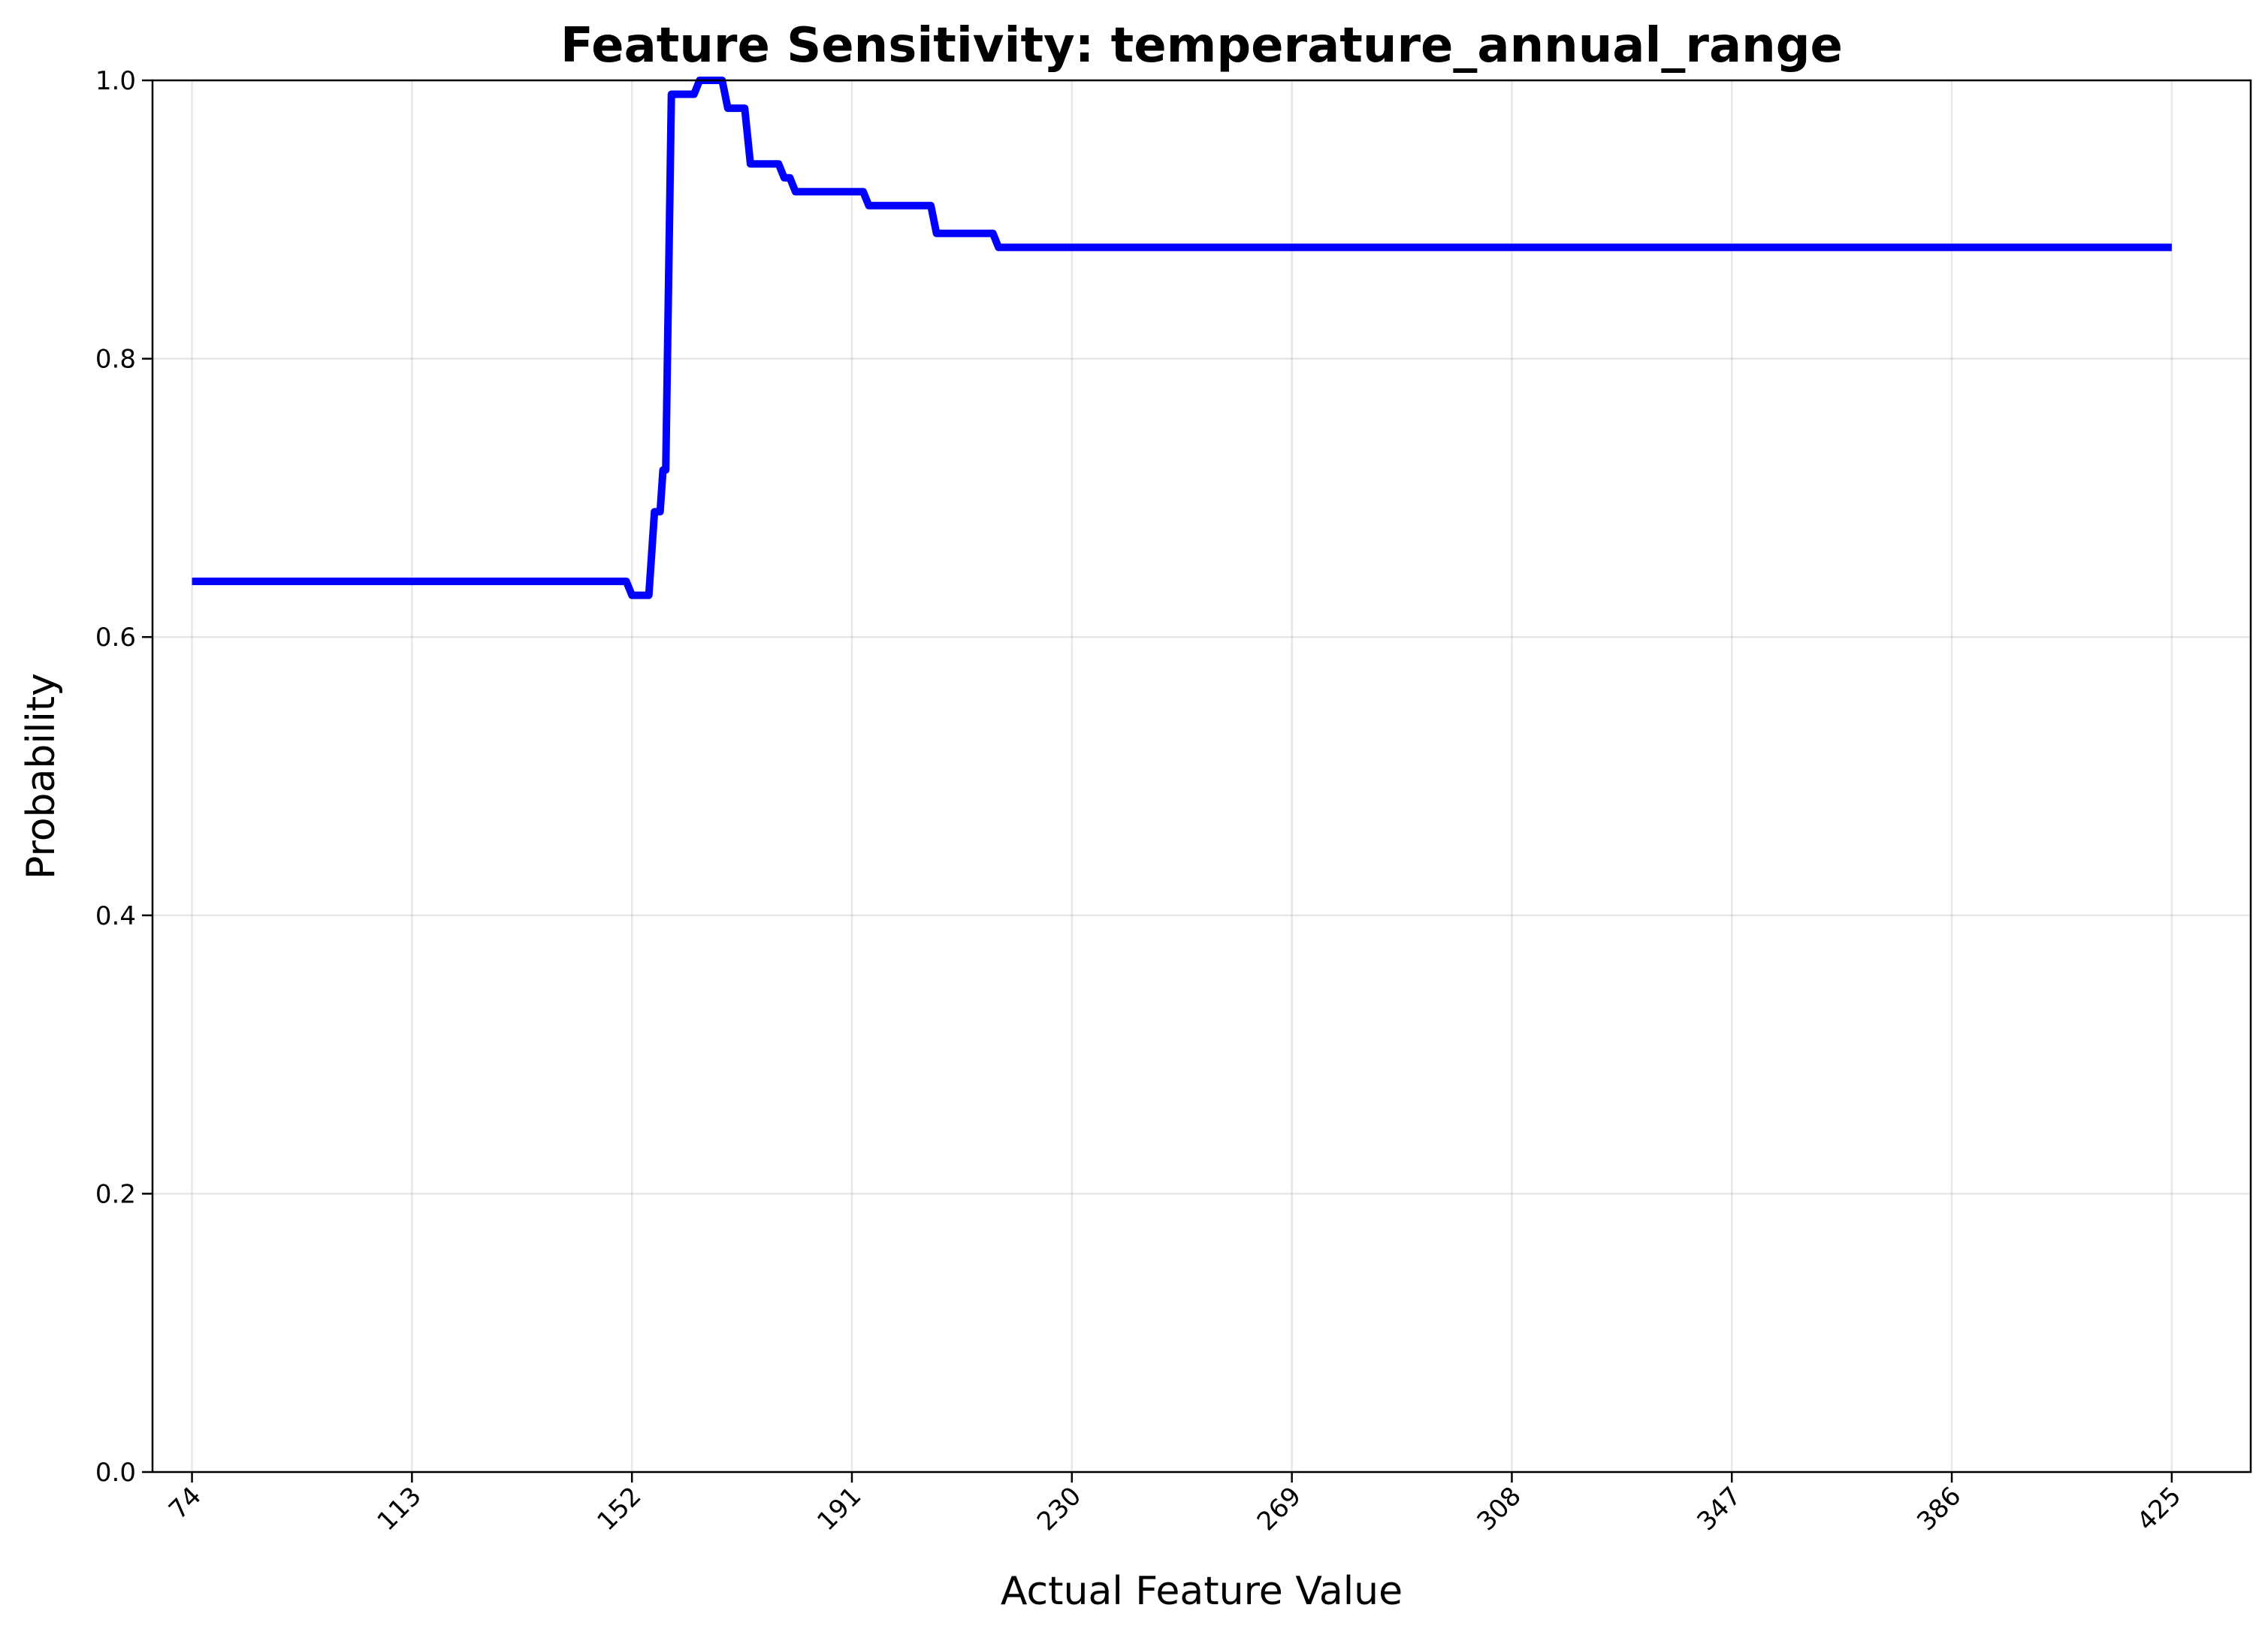 This screenshot has height=1632, width=2268. What do you see at coordinates (619, 1509) in the screenshot?
I see `x-tick-label: 152` at bounding box center [619, 1509].